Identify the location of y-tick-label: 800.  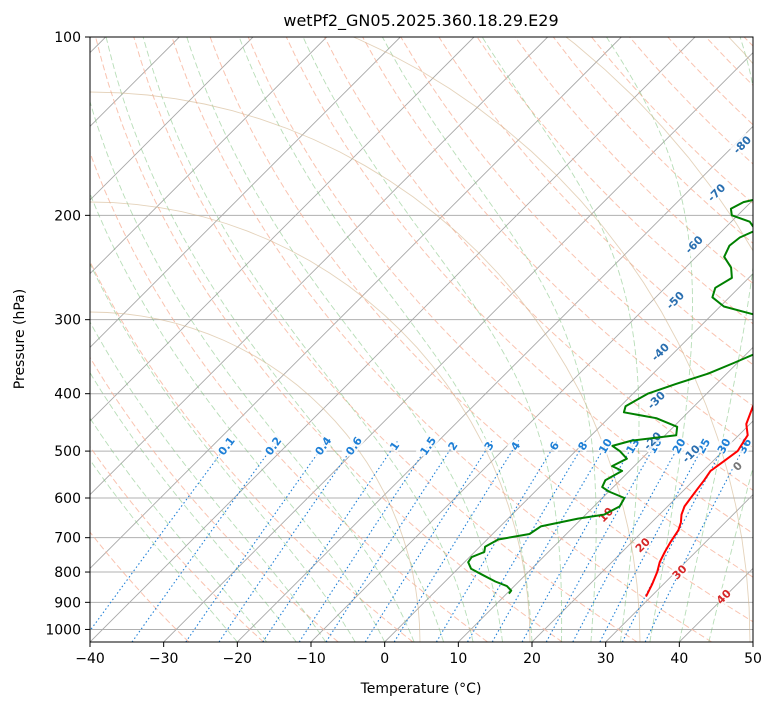
(67, 573).